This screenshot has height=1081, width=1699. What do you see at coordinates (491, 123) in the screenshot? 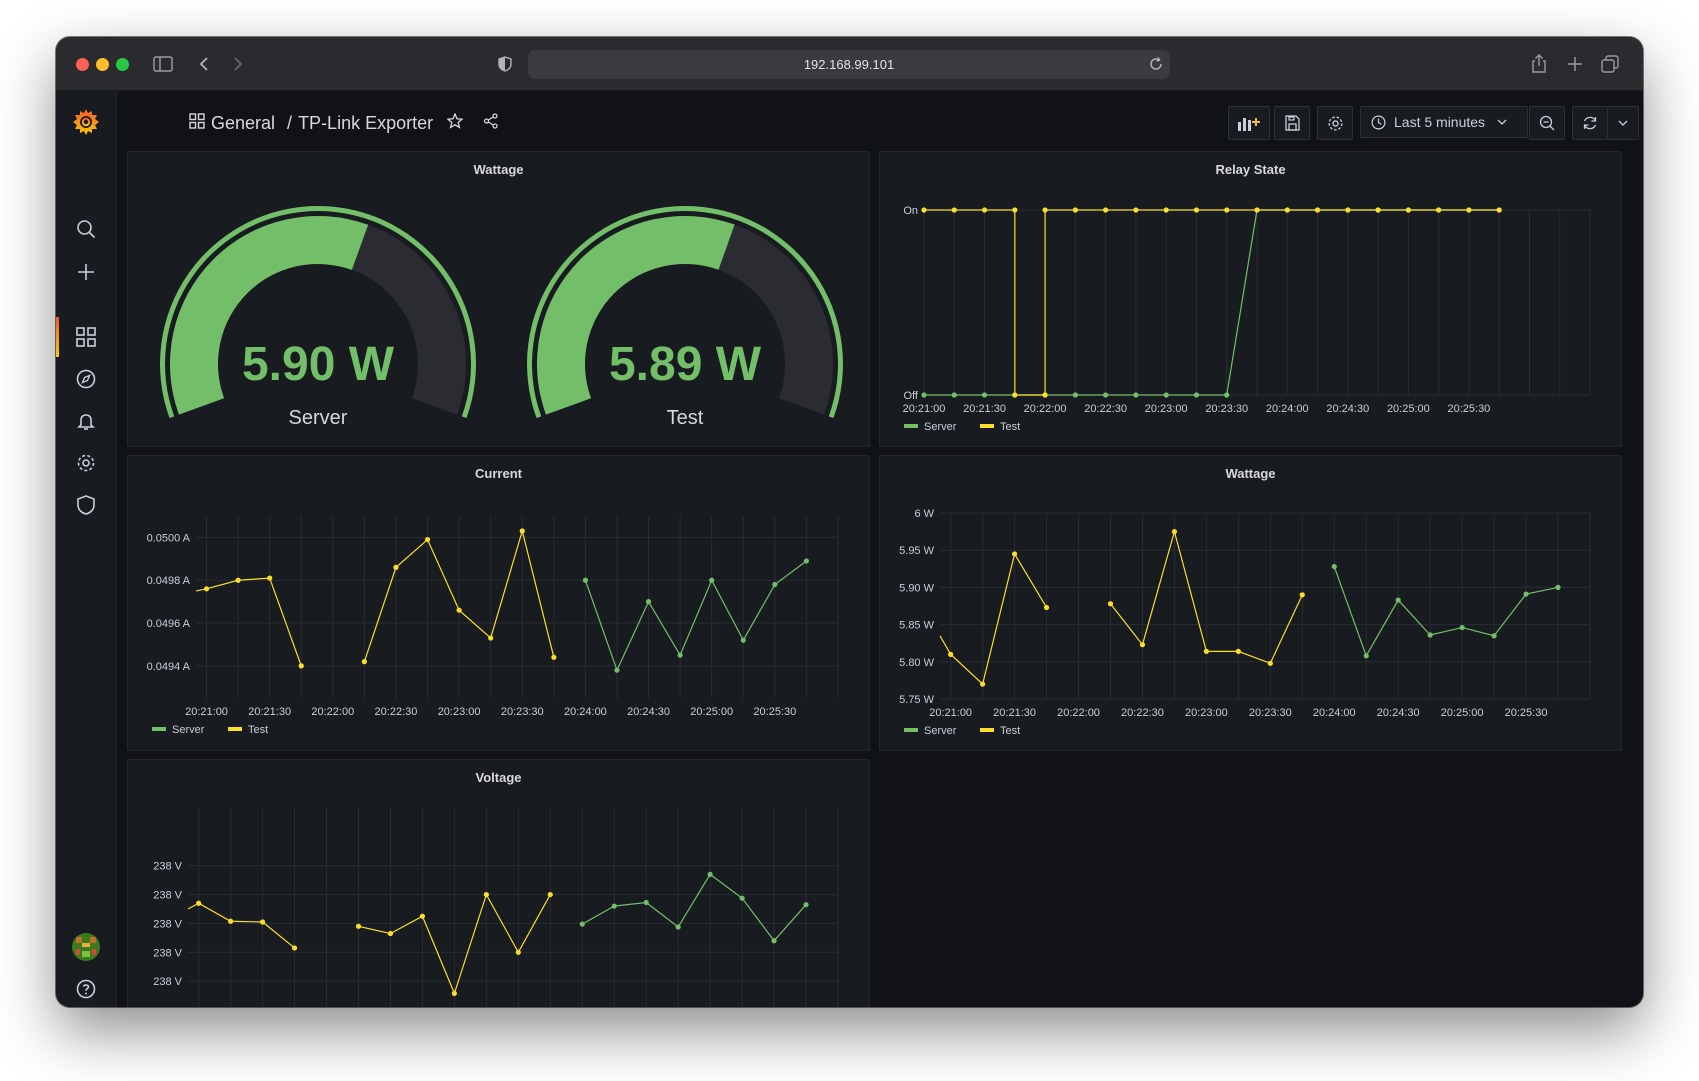
I see `share-dashboard-icon` at bounding box center [491, 123].